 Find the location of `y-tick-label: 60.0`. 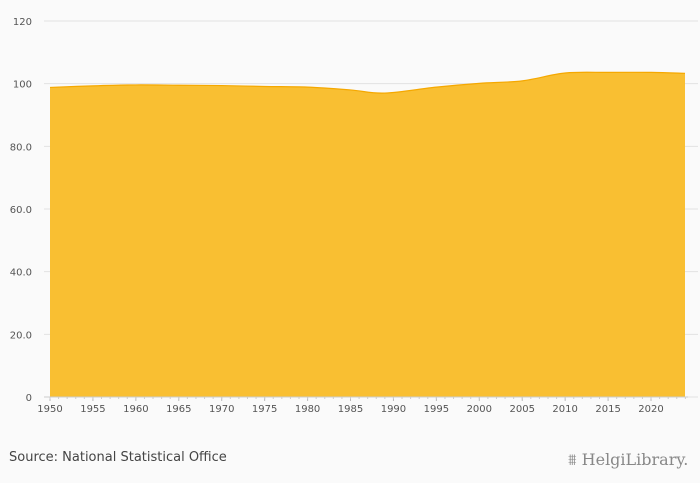

y-tick-label: 60.0 is located at coordinates (21, 210).